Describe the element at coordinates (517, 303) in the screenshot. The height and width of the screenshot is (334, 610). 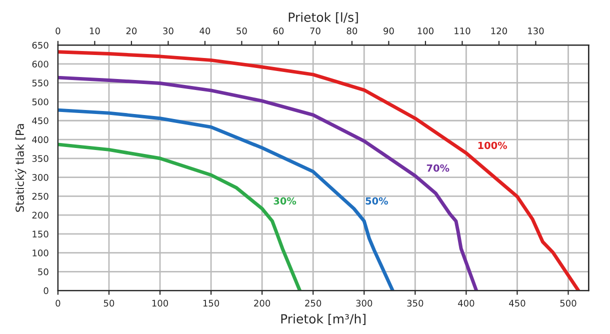
I see `x-tick-label: 450` at that location.